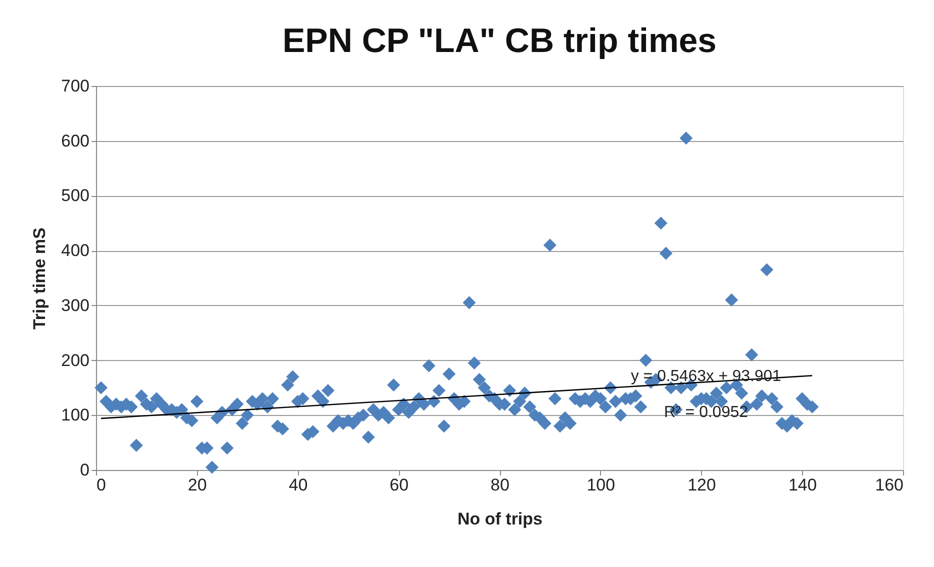 The image size is (934, 567). I want to click on x-tick-label: 160, so click(889, 485).